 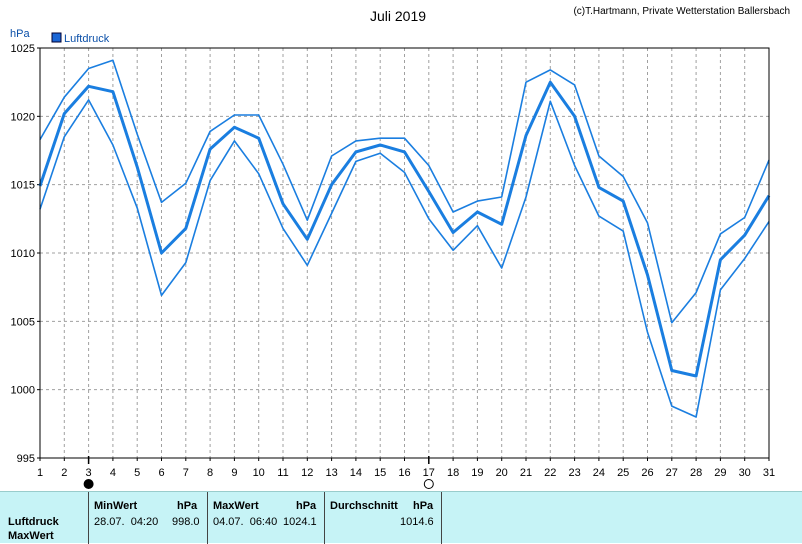 What do you see at coordinates (31, 536) in the screenshot?
I see `row-label-2: MaxWert` at bounding box center [31, 536].